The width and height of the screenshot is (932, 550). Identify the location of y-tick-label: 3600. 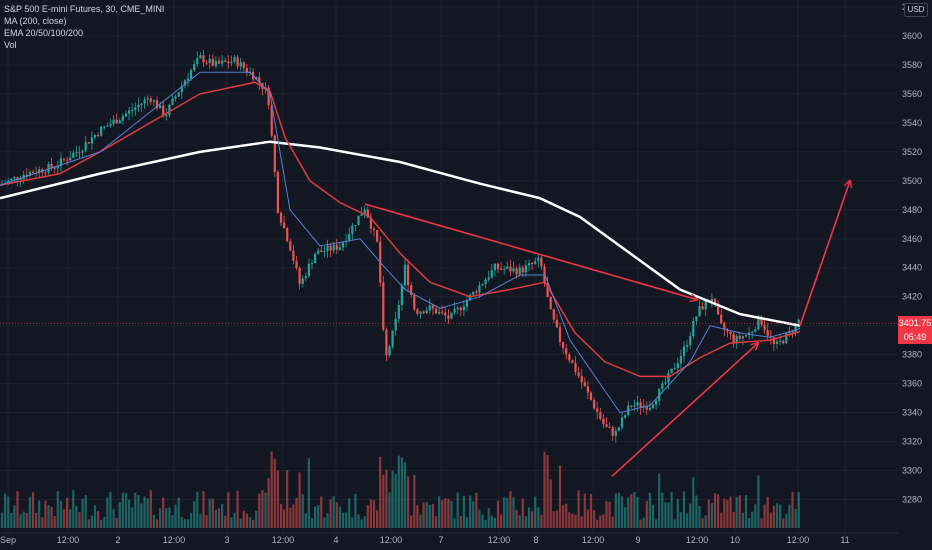
(912, 36).